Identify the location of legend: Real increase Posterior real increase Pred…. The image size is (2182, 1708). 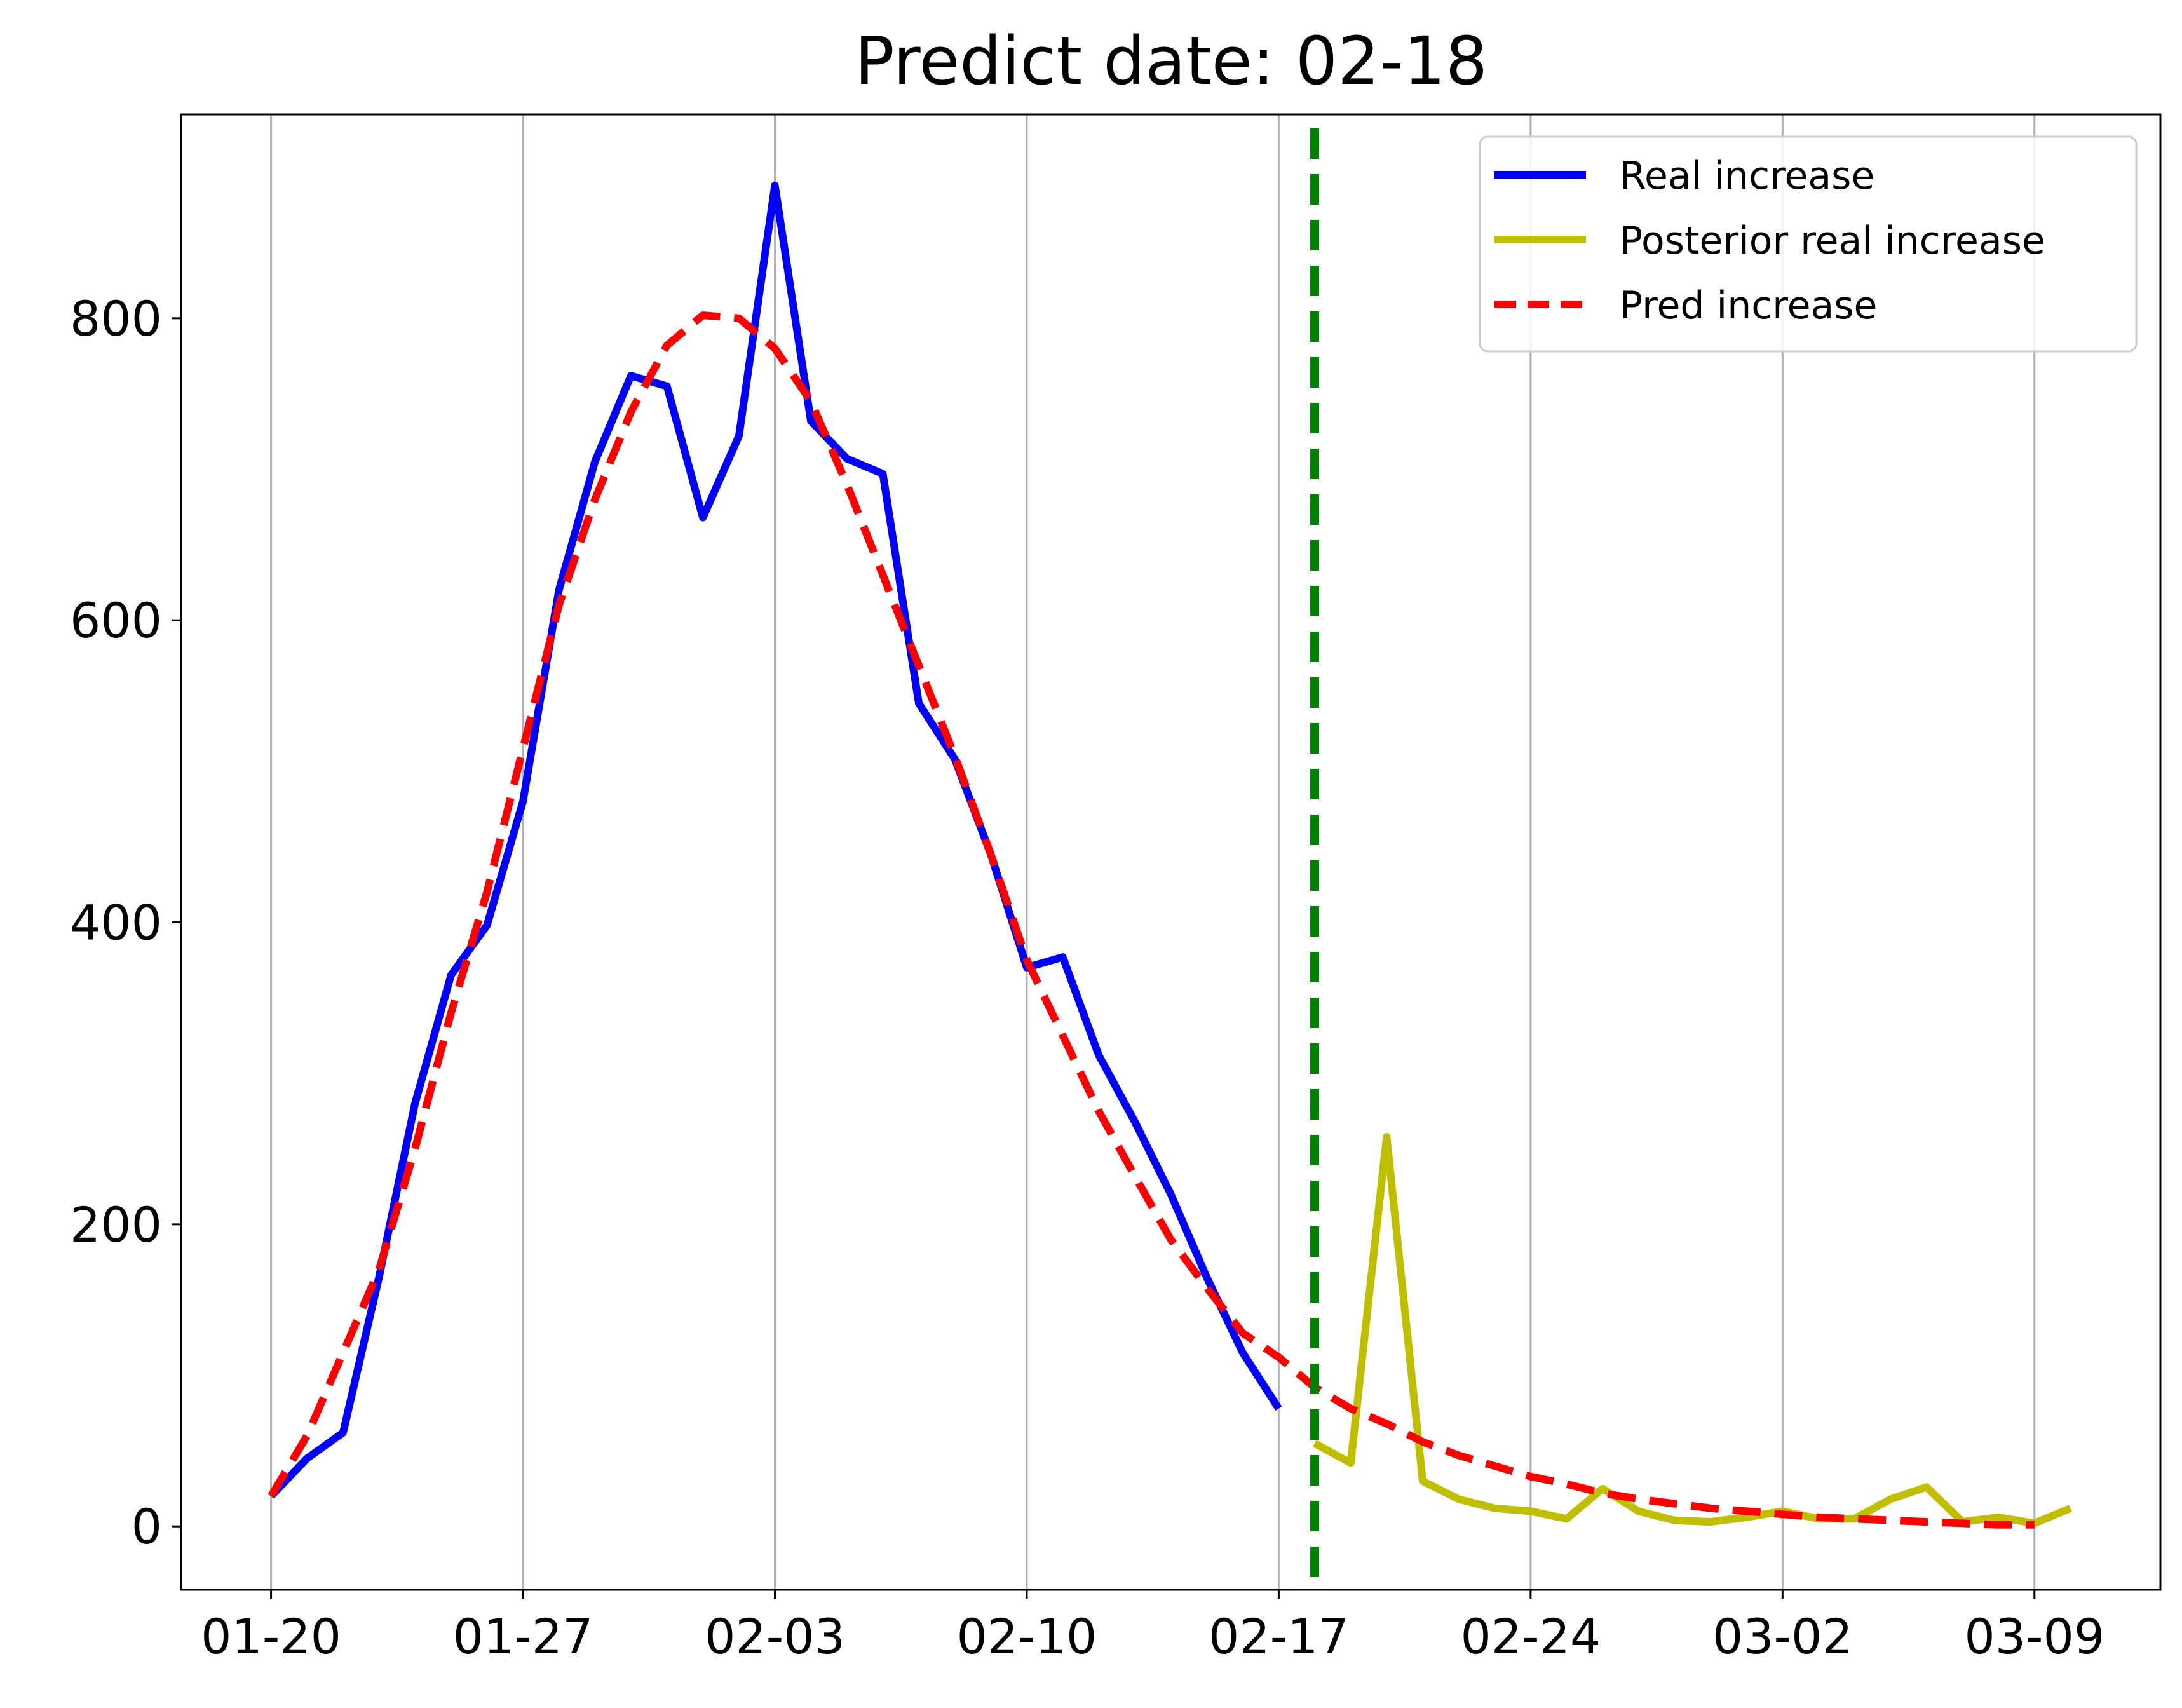
(1808, 244).